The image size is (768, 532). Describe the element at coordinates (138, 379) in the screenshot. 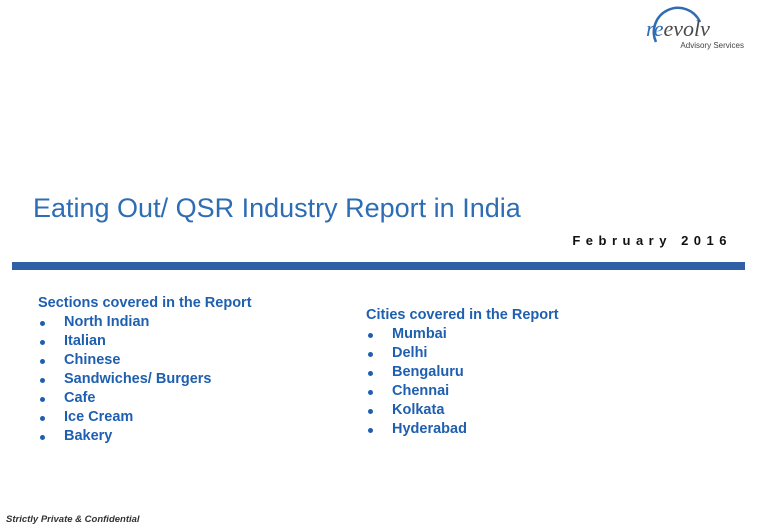

I see `list-item-text: Sandwiches/ Burgers` at that location.